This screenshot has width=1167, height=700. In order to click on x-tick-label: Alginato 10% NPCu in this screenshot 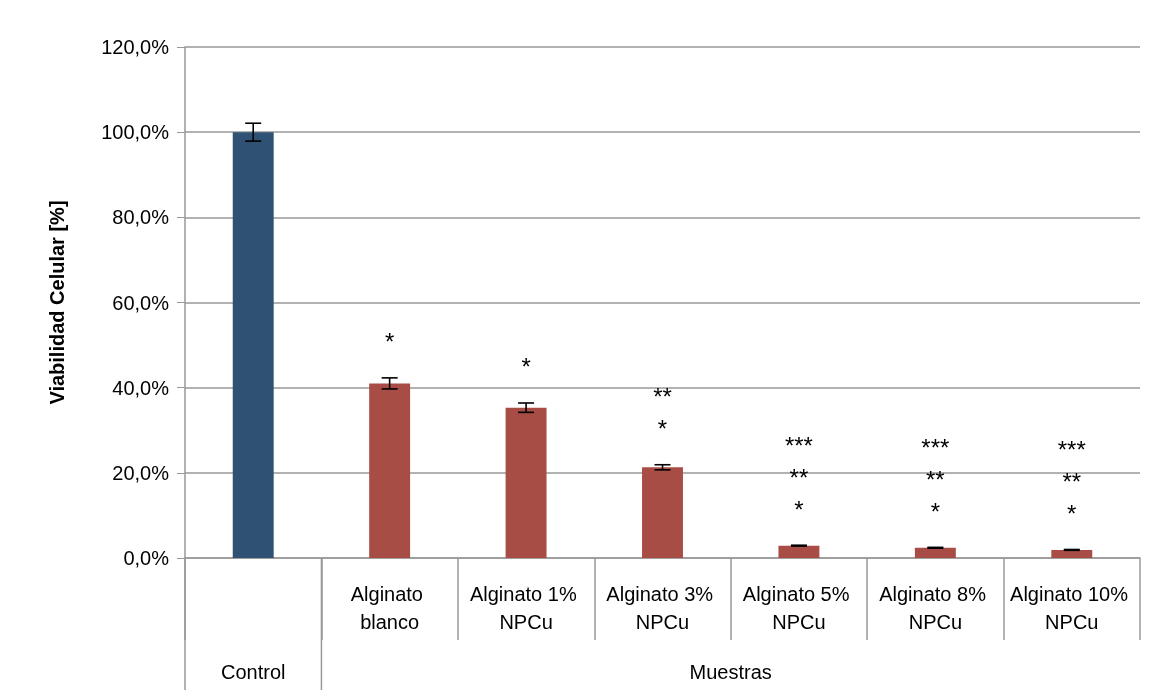, I will do `click(1072, 608)`.